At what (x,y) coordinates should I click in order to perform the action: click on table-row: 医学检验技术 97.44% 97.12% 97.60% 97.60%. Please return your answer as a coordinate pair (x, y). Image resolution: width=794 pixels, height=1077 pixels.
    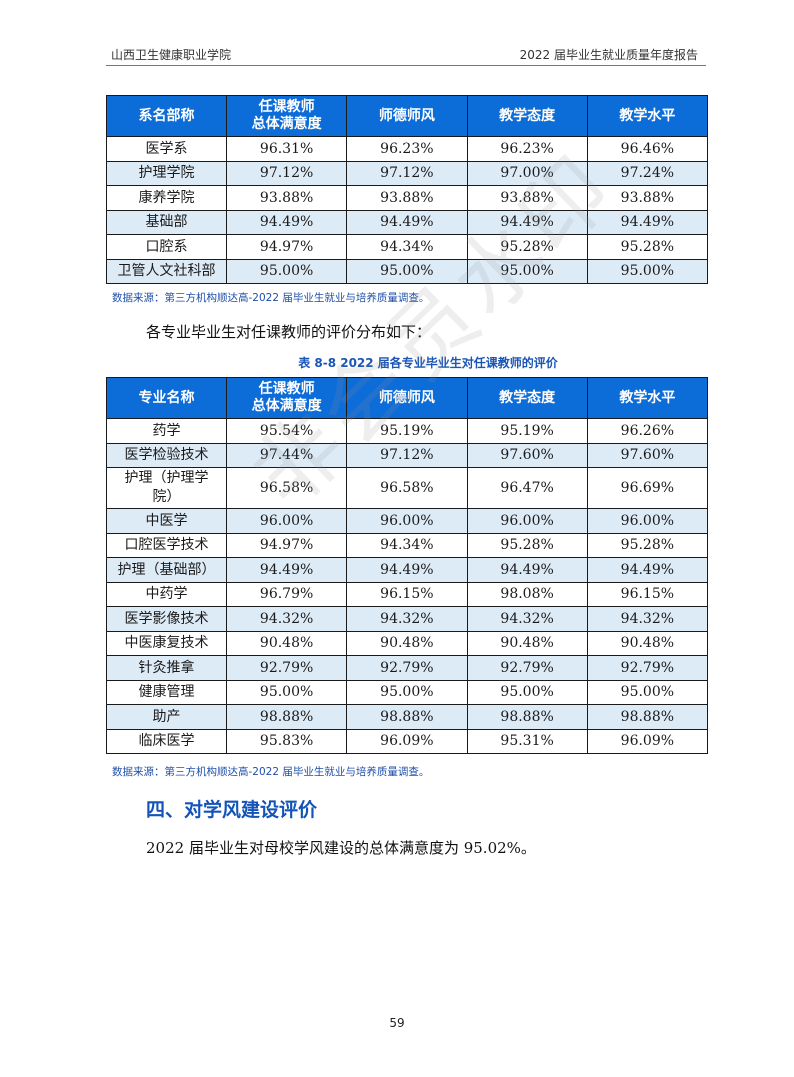
    Looking at the image, I should click on (407, 455).